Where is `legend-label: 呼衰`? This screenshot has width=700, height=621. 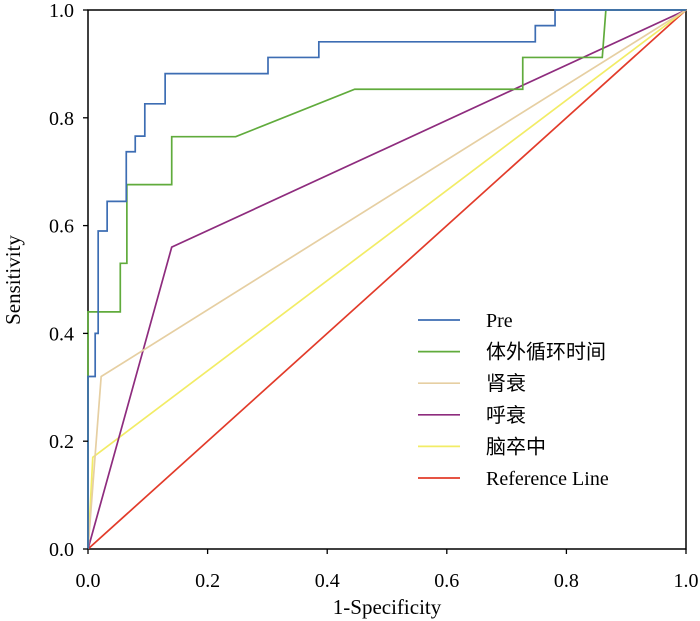 legend-label: 呼衰 is located at coordinates (506, 415).